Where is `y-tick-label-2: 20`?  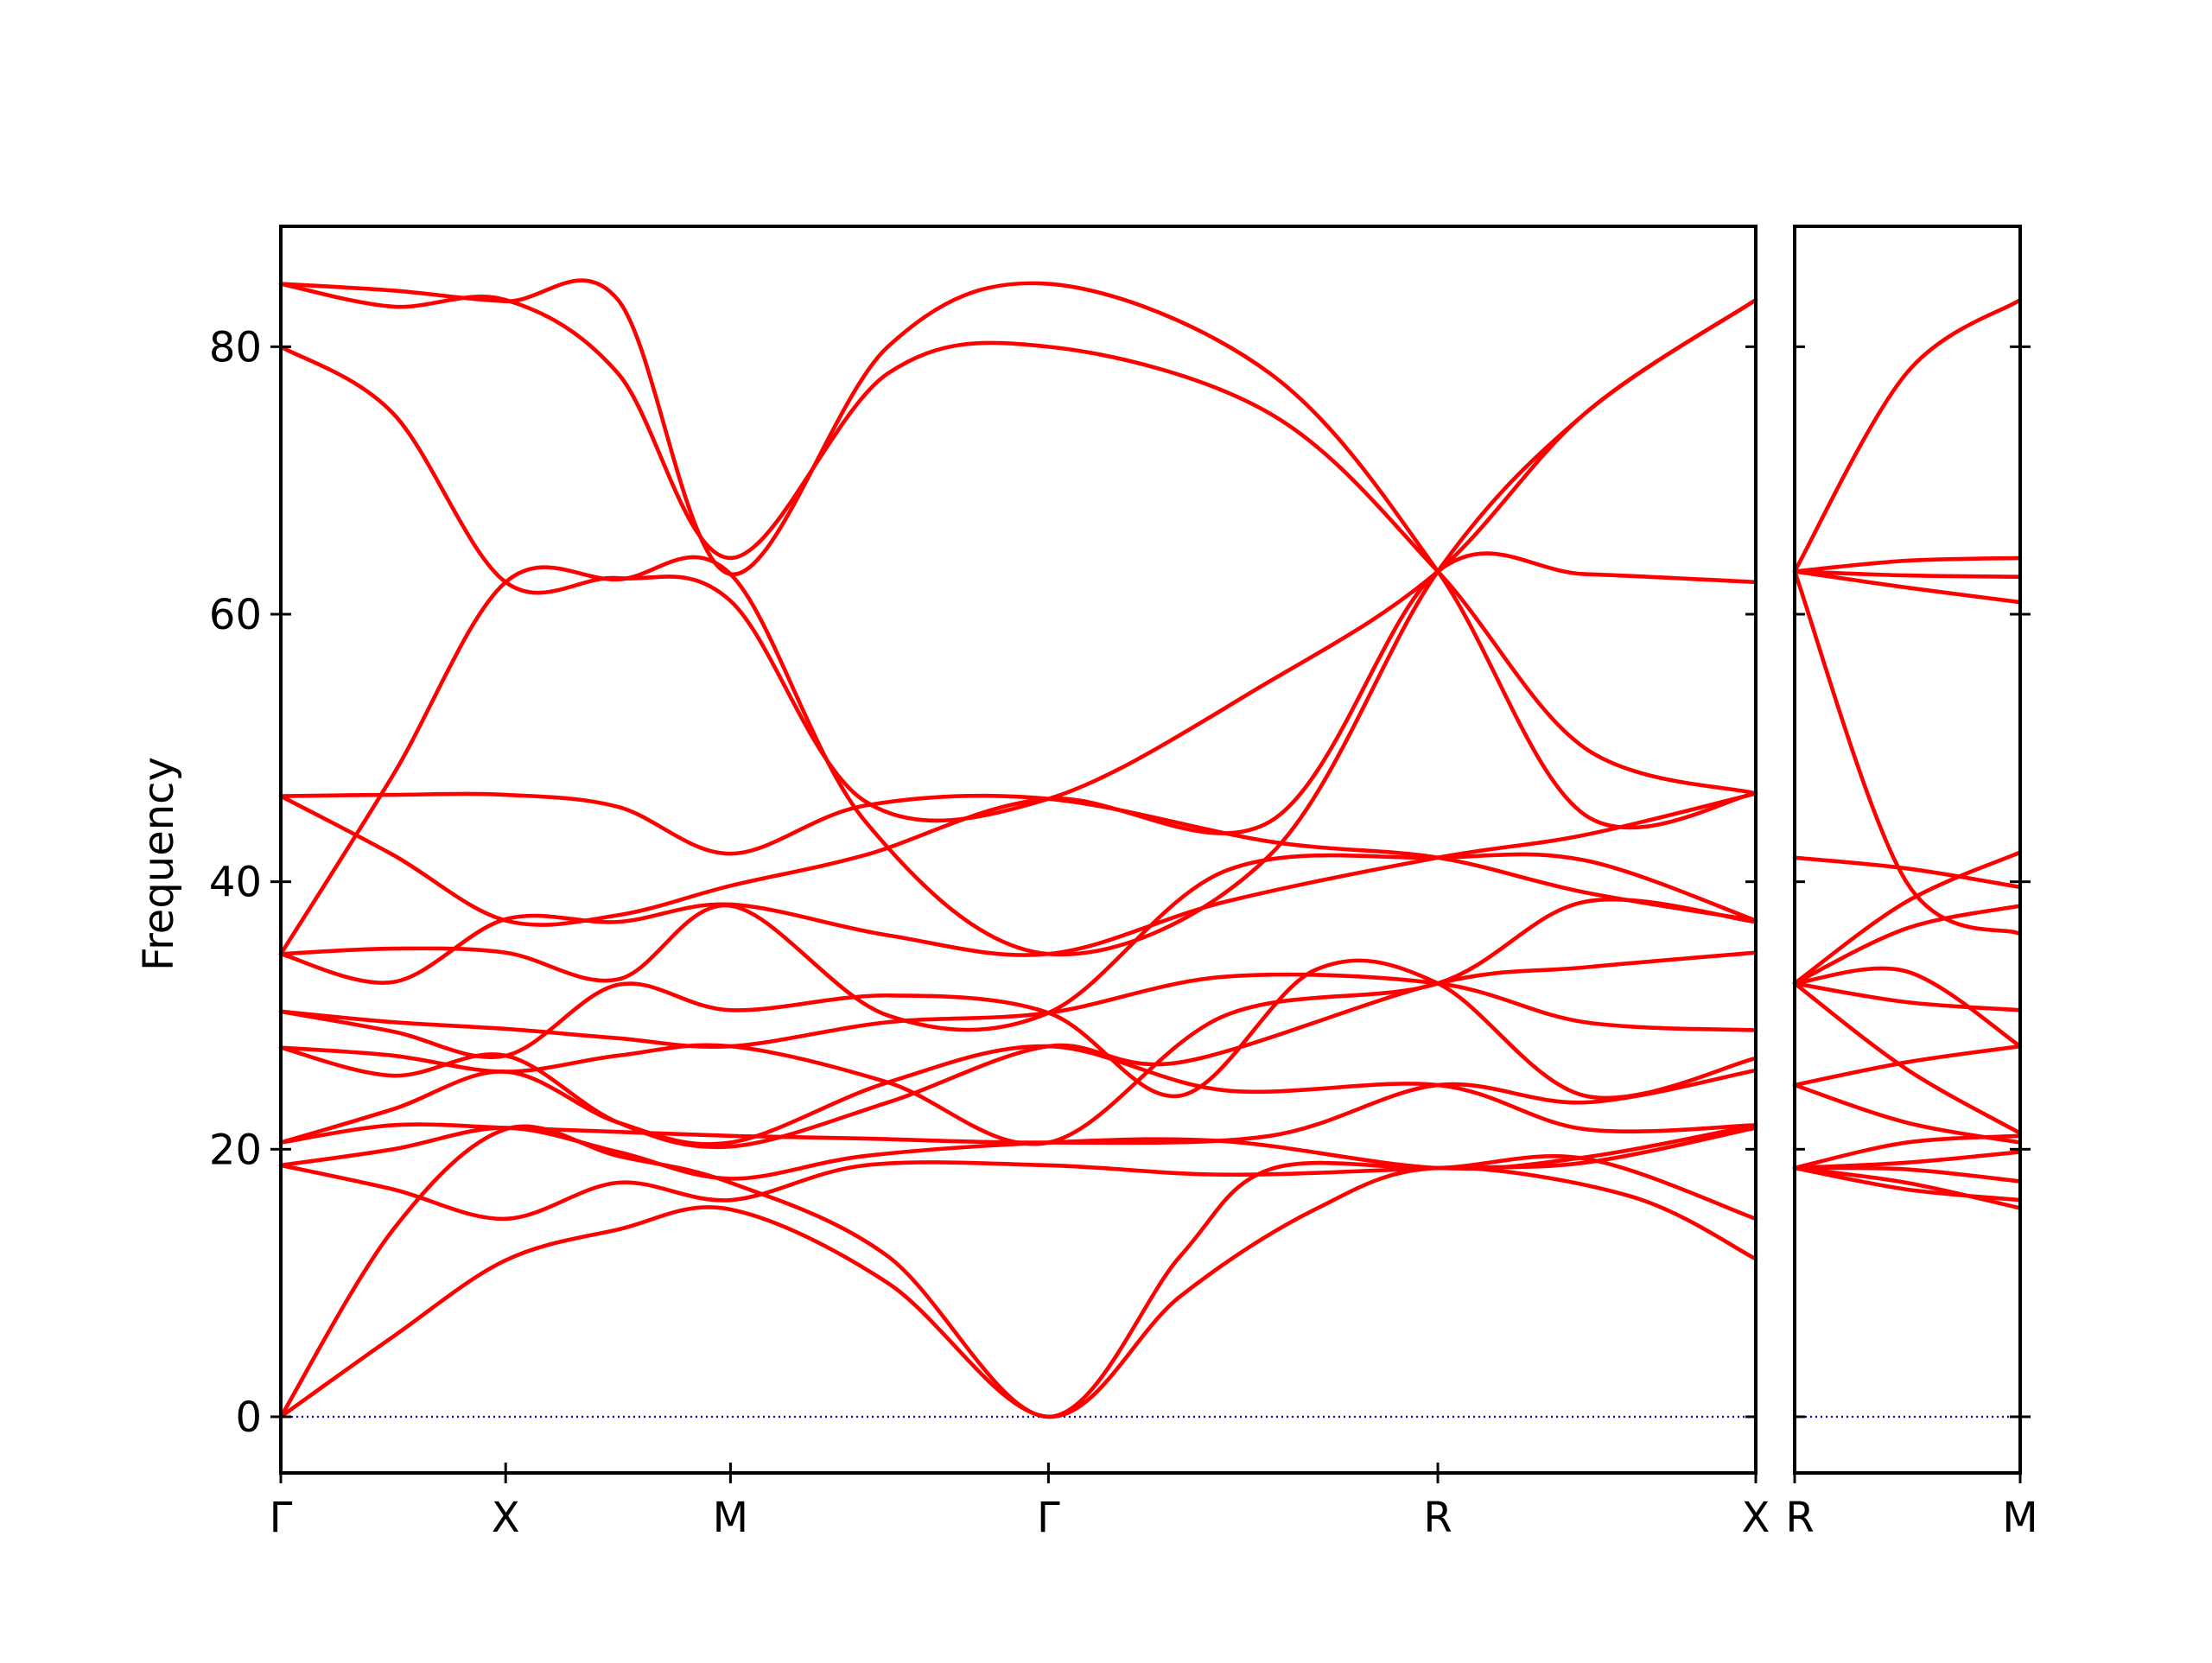 y-tick-label-2: 20 is located at coordinates (235, 1150).